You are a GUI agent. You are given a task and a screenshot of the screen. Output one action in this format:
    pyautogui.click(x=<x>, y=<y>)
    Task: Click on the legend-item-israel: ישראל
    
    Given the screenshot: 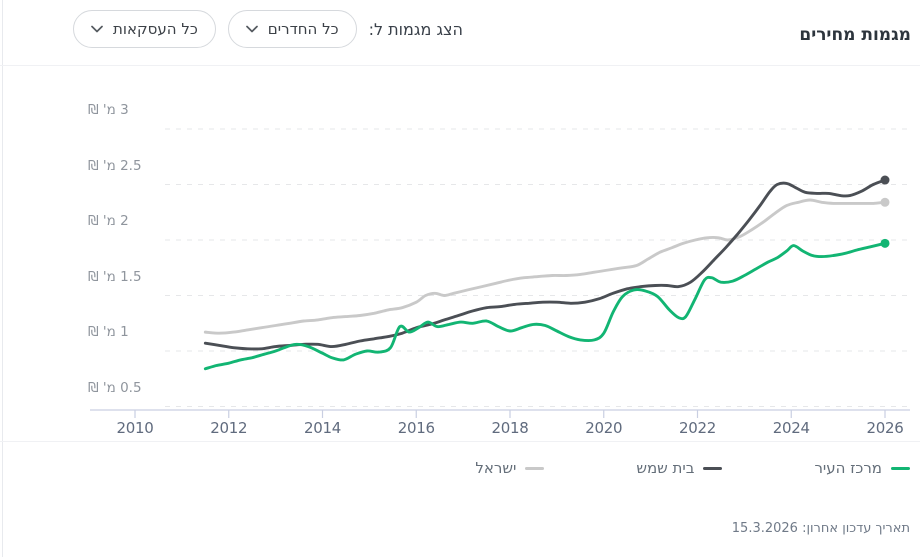 What is the action you would take?
    pyautogui.click(x=510, y=468)
    